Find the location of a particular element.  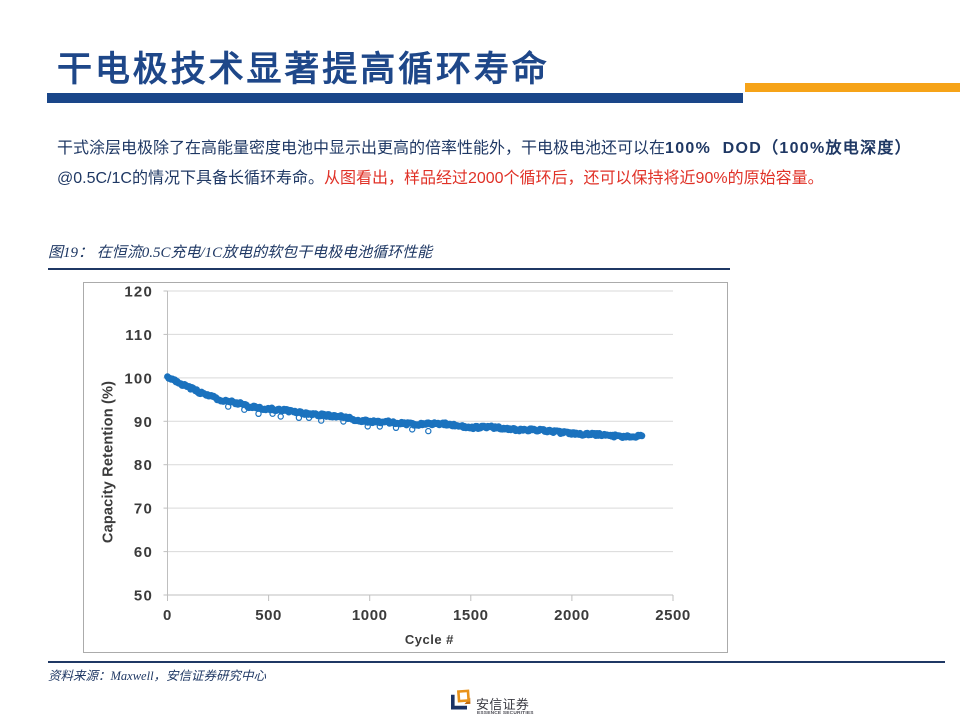

svg-text: 2500 is located at coordinates (673, 615).